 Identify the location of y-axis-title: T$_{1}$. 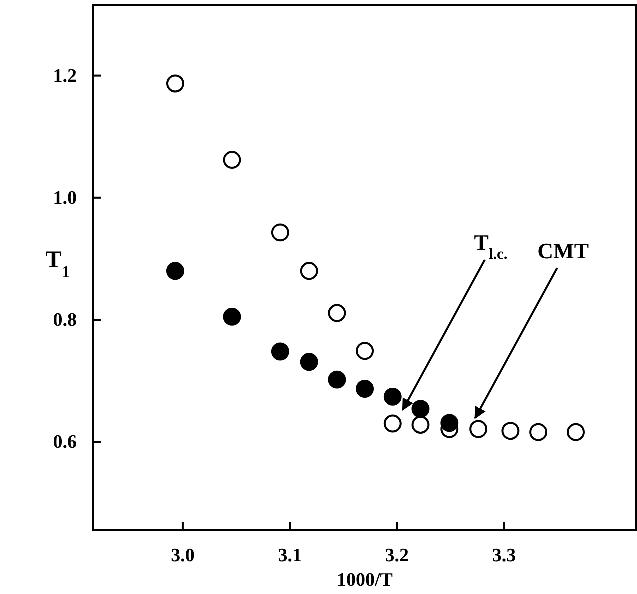
(58, 264).